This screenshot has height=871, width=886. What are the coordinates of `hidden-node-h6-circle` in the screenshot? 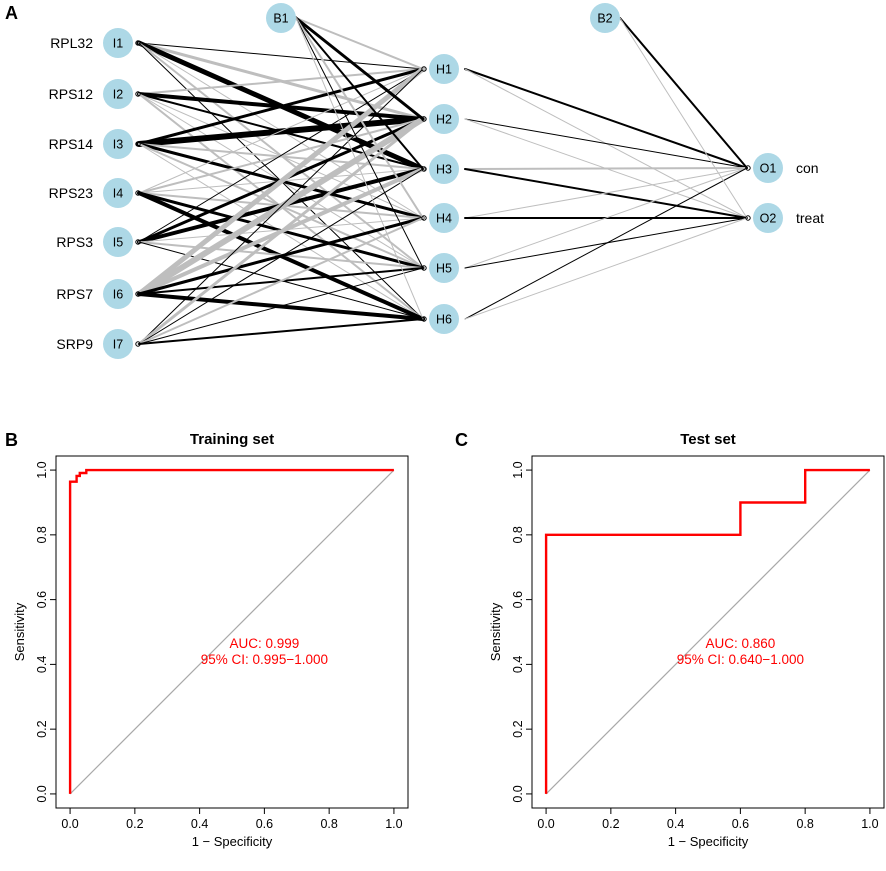 It's located at (444, 319).